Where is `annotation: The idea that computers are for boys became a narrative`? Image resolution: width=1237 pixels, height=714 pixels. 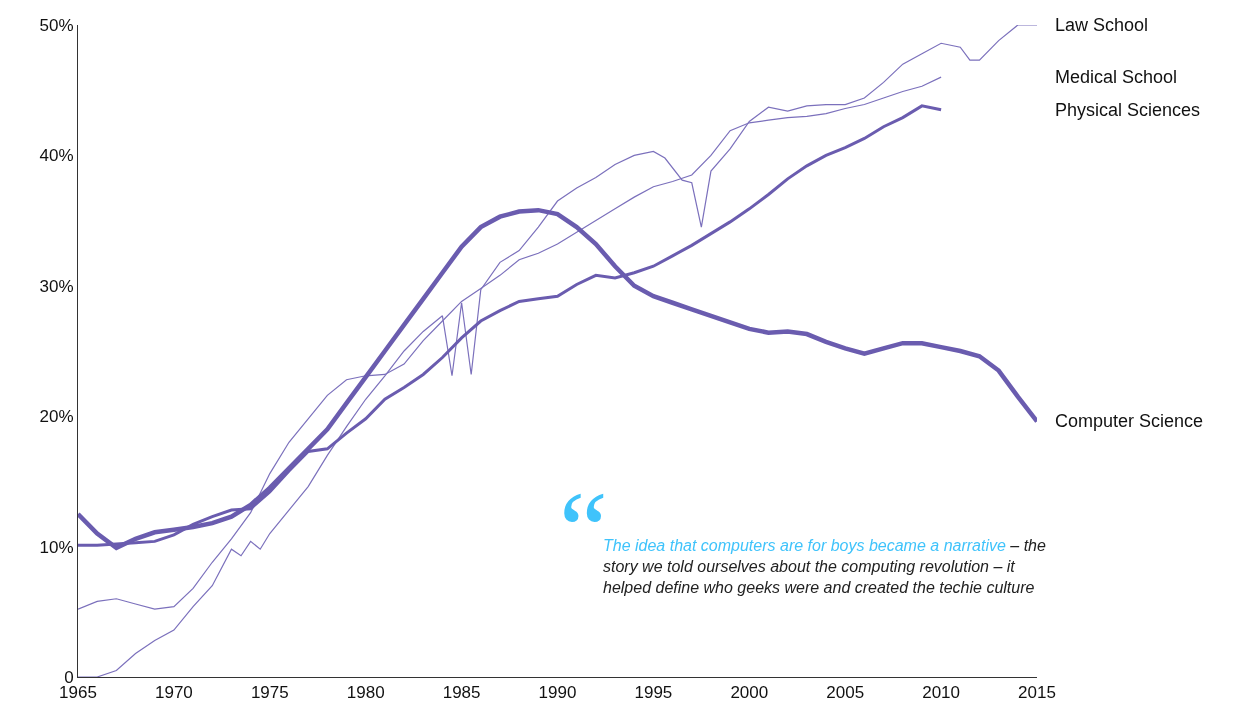
annotation: The idea that computers are for boys became a narrative is located at coordinates (804, 545).